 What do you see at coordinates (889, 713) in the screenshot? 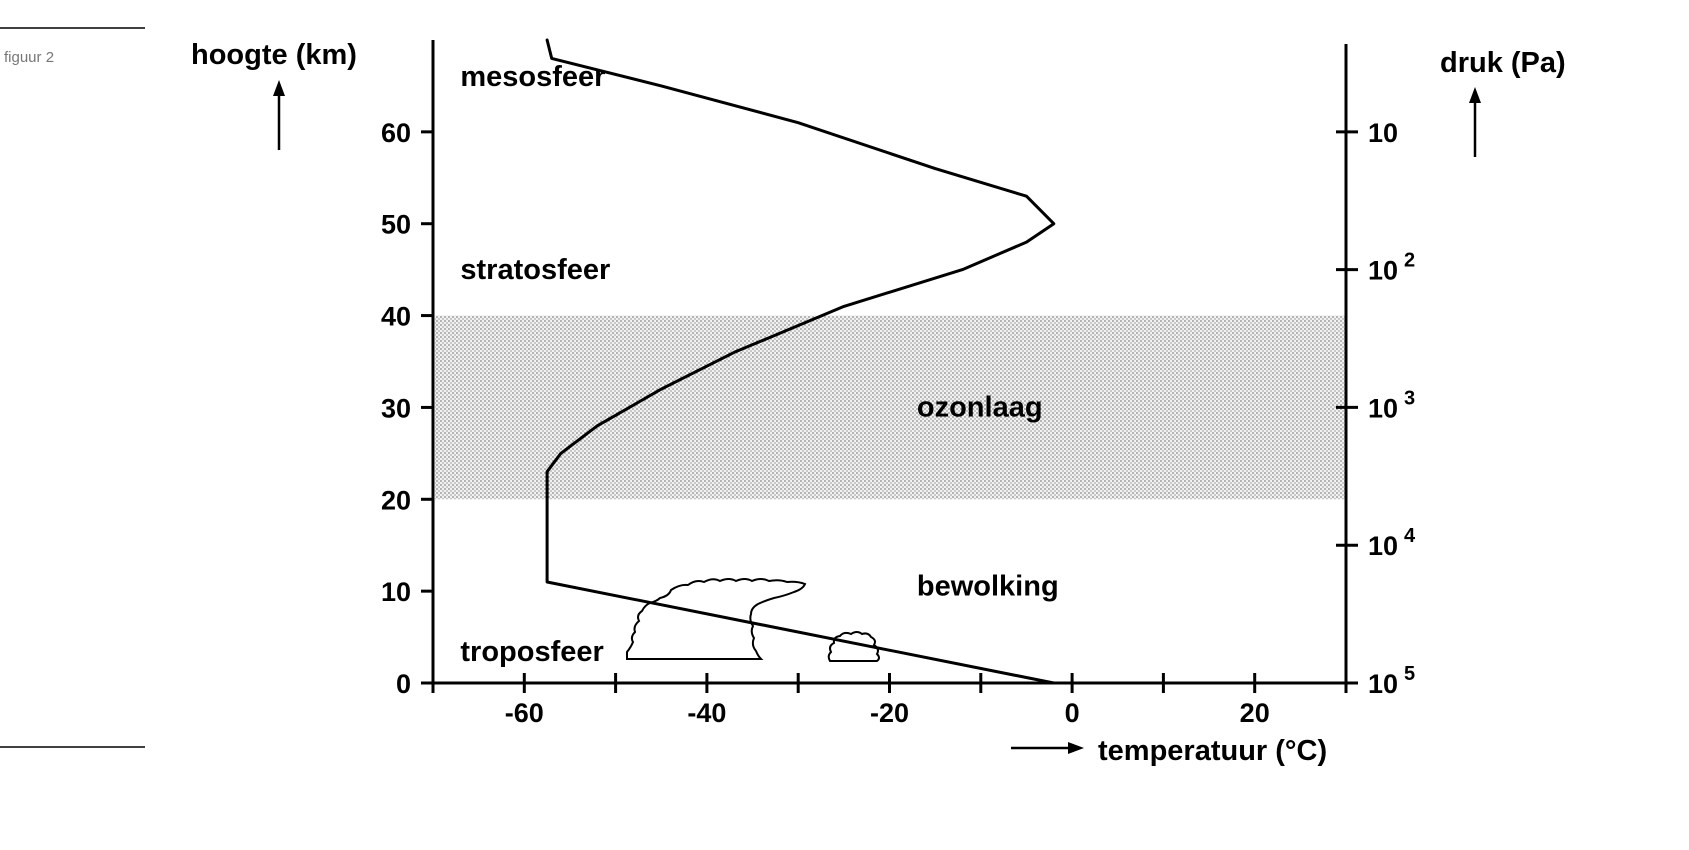
I see `x-tick-label: -20` at bounding box center [889, 713].